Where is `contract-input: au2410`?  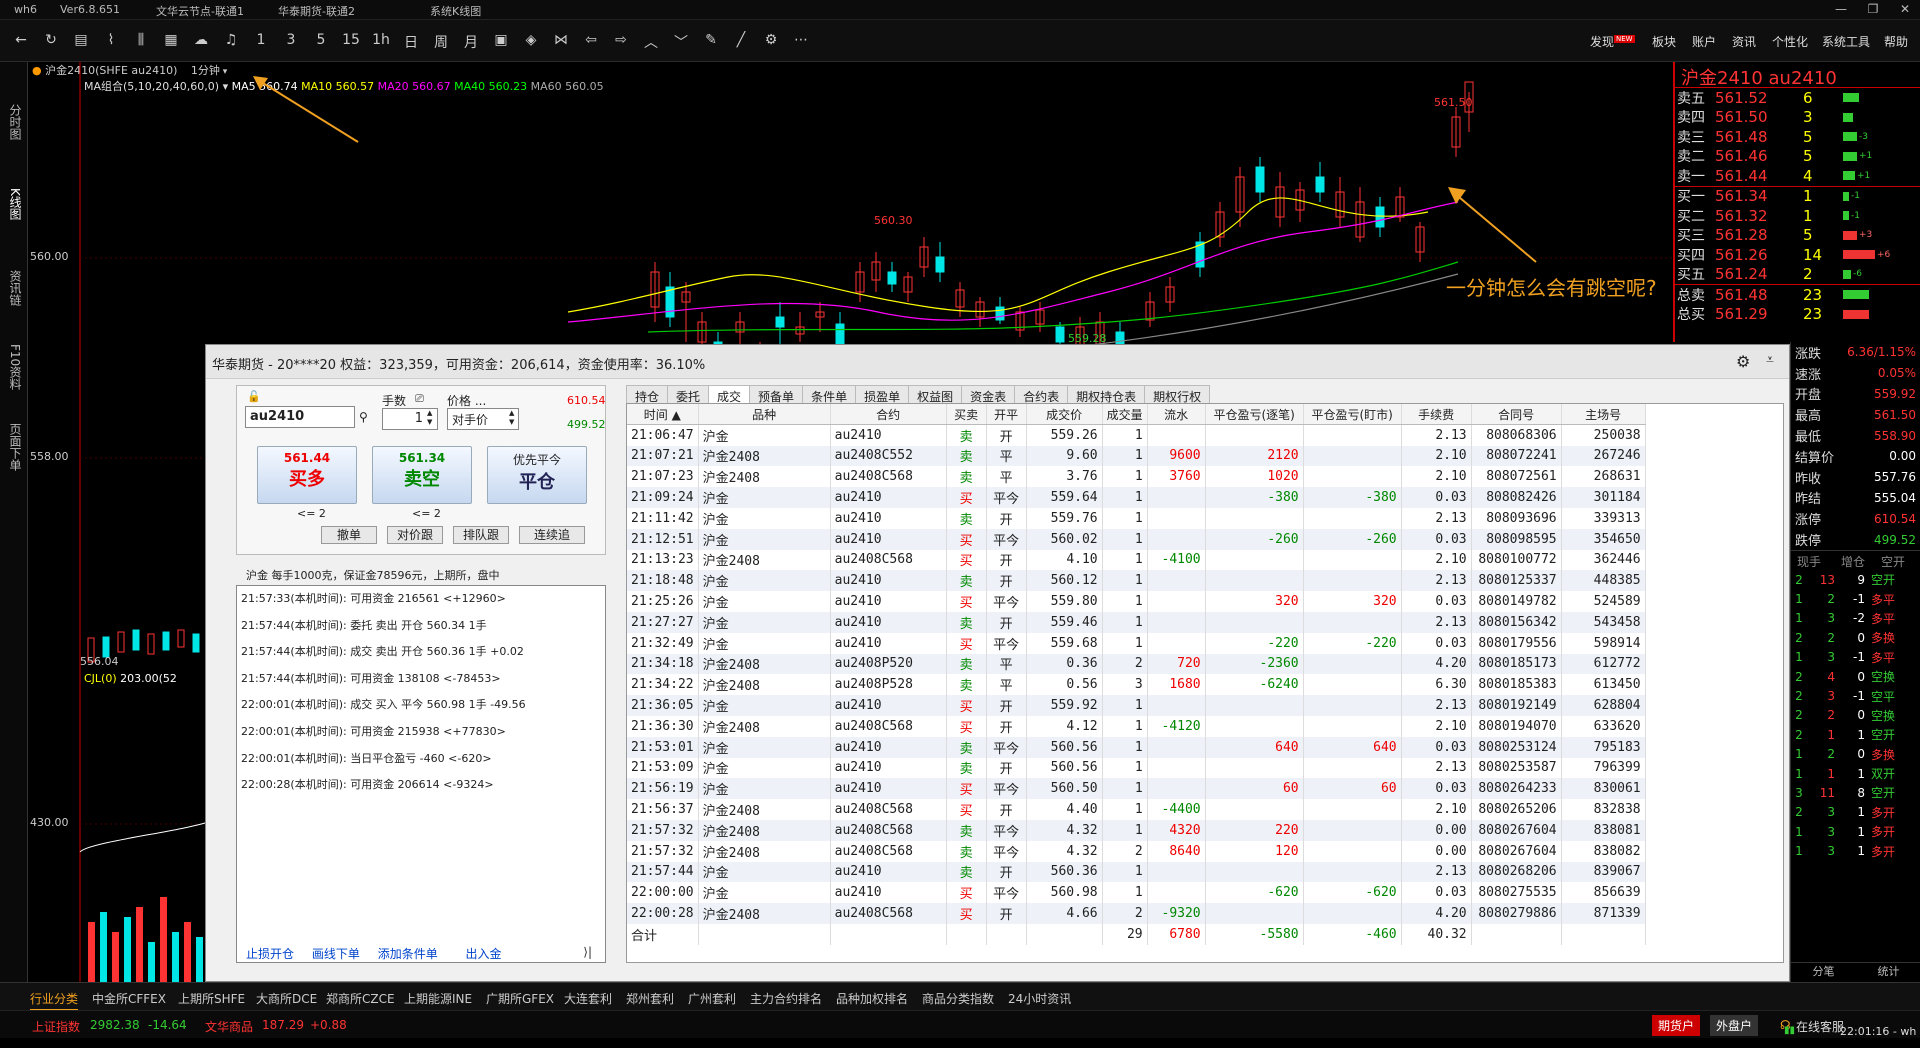
contract-input: au2410 is located at coordinates (300, 417).